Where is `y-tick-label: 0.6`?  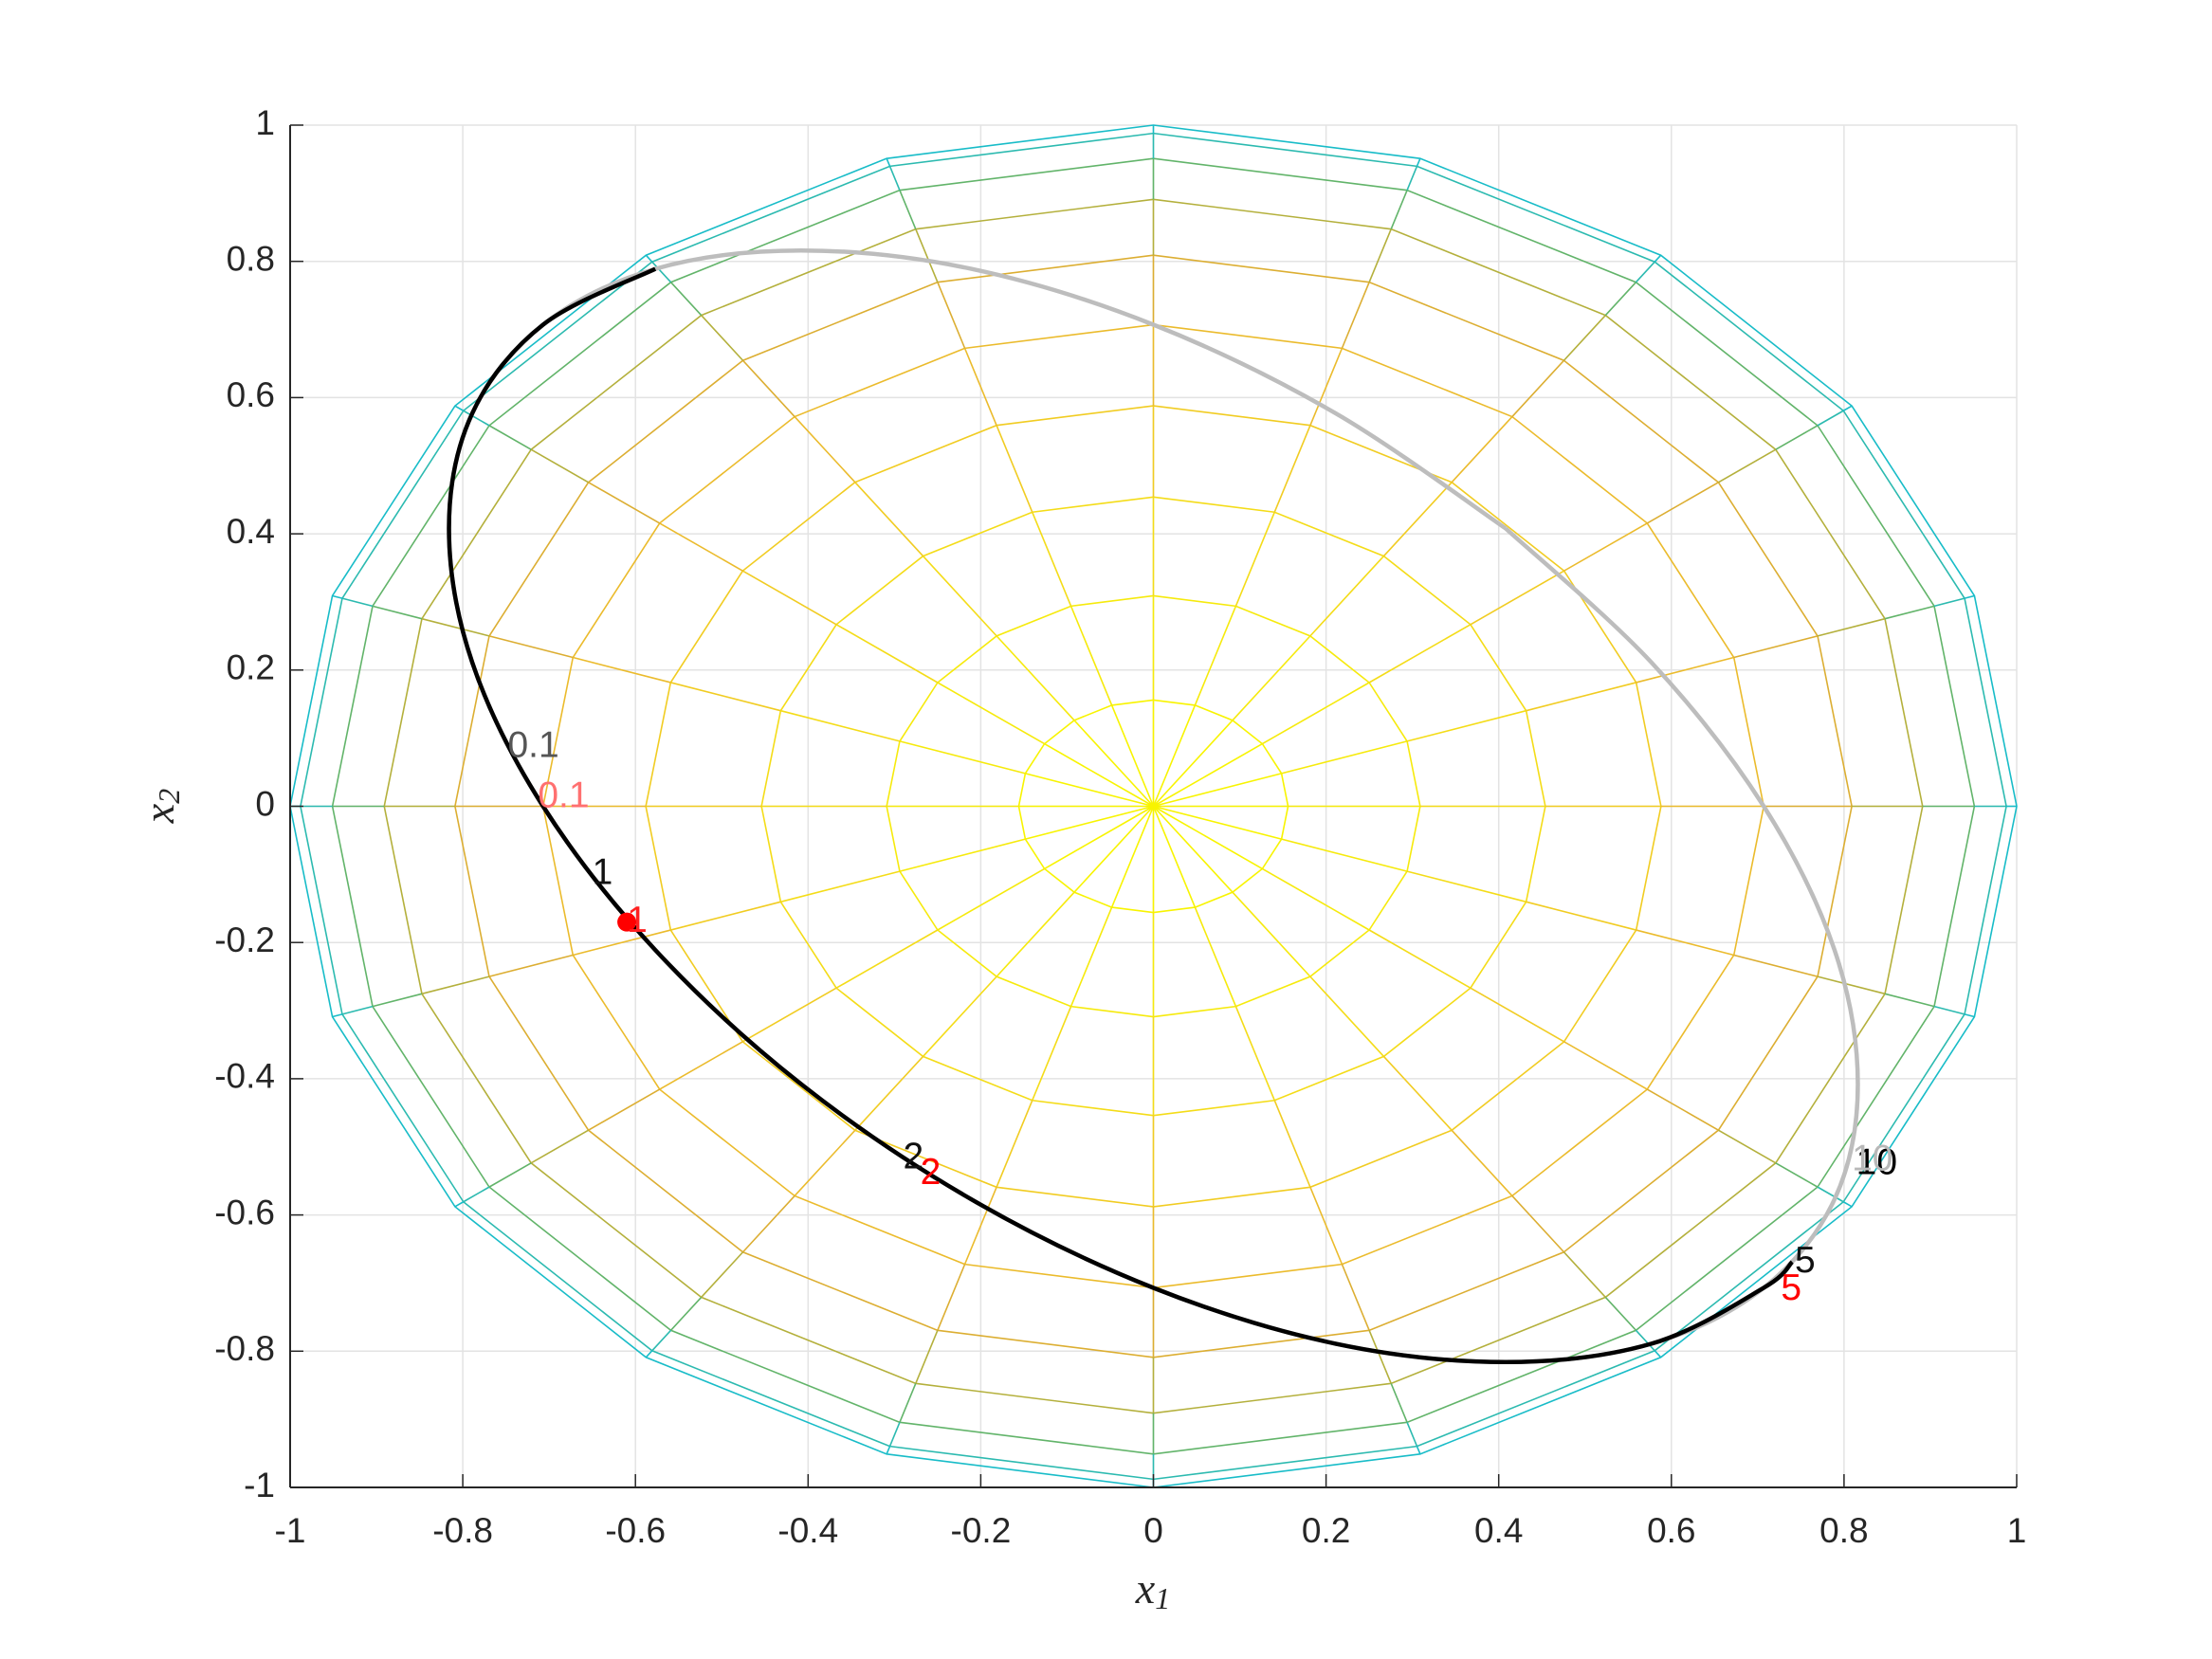
y-tick-label: 0.6 is located at coordinates (251, 394).